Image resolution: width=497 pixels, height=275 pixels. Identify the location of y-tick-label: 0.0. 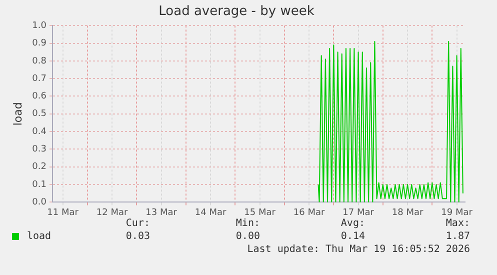
(39, 203).